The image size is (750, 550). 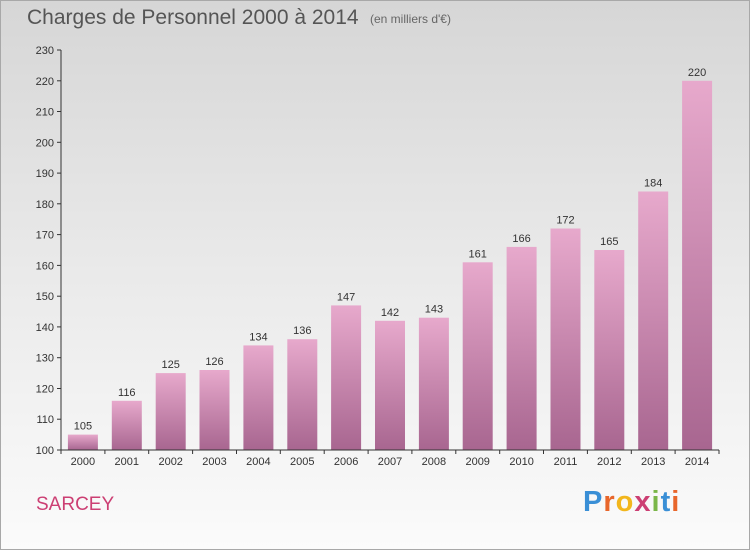 What do you see at coordinates (45, 113) in the screenshot?
I see `y-tick-label-210: 210` at bounding box center [45, 113].